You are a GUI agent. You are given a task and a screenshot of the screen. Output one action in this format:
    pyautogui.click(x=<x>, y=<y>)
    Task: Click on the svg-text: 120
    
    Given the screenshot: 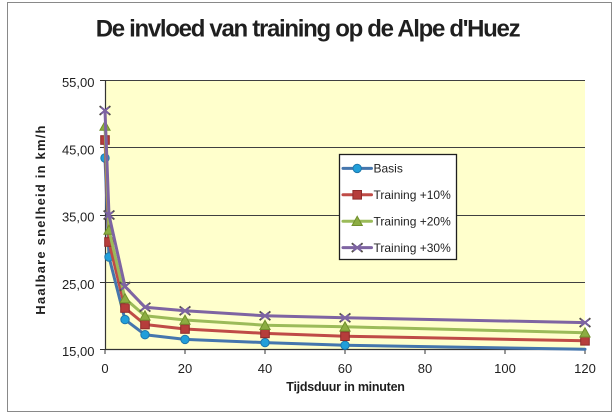 What is the action you would take?
    pyautogui.click(x=585, y=368)
    